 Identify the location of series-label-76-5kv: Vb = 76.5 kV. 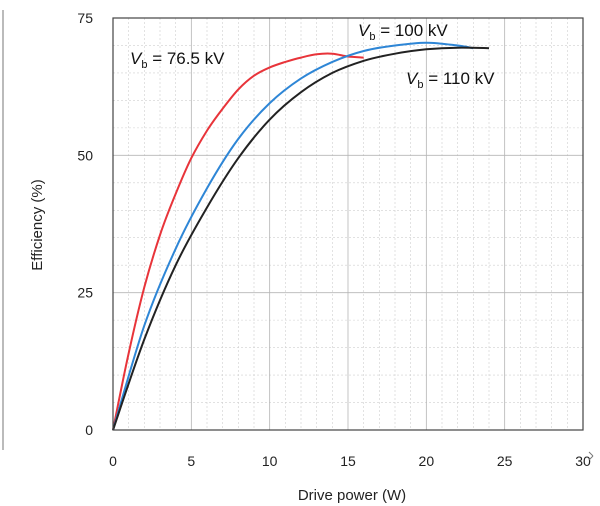
(177, 60).